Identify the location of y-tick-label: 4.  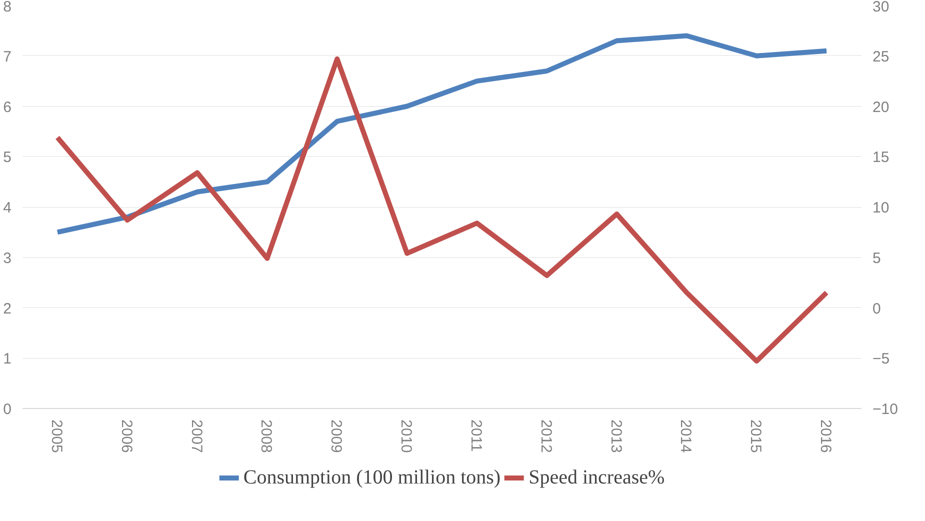
(7, 208).